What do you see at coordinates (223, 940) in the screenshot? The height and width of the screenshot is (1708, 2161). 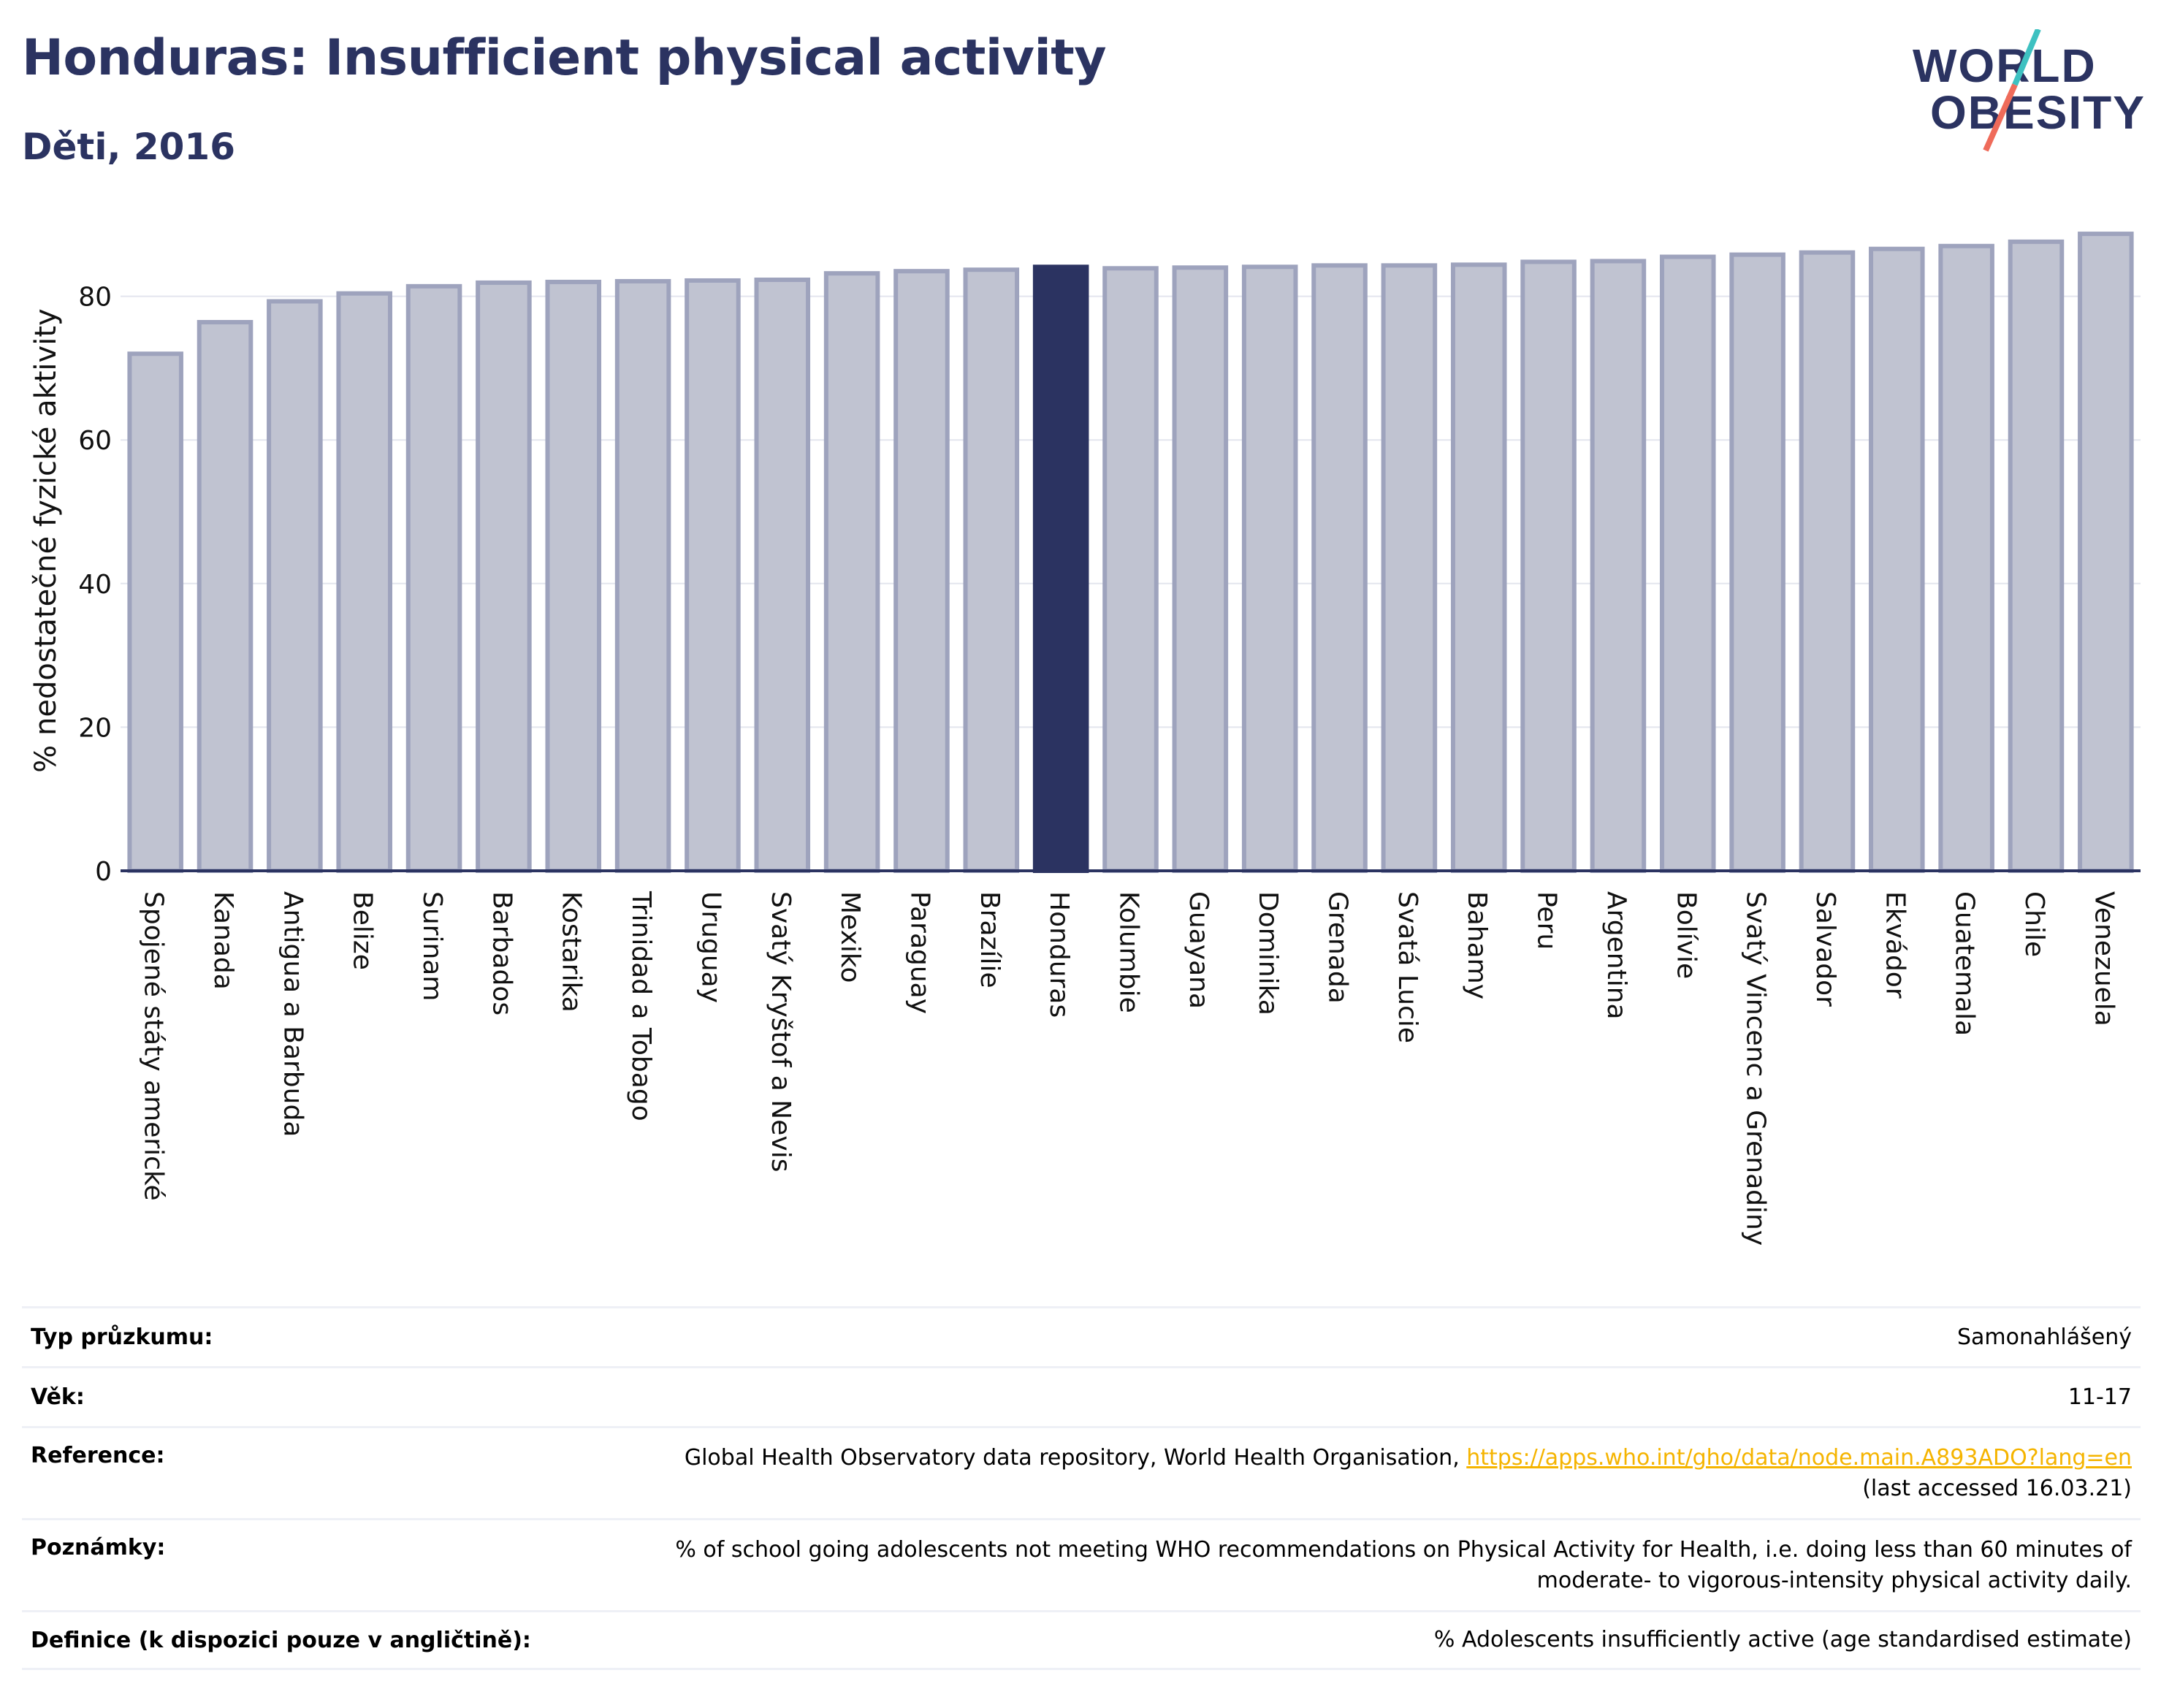 I see `x-tick-label: Kanada` at bounding box center [223, 940].